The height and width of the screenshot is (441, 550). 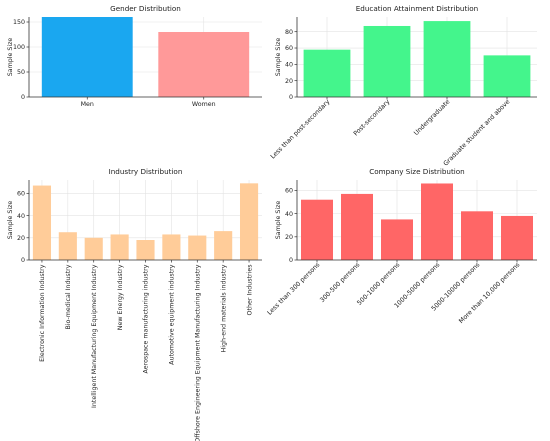 What do you see at coordinates (68, 296) in the screenshot?
I see `x-tick-label: Bio-medical Industry` at bounding box center [68, 296].